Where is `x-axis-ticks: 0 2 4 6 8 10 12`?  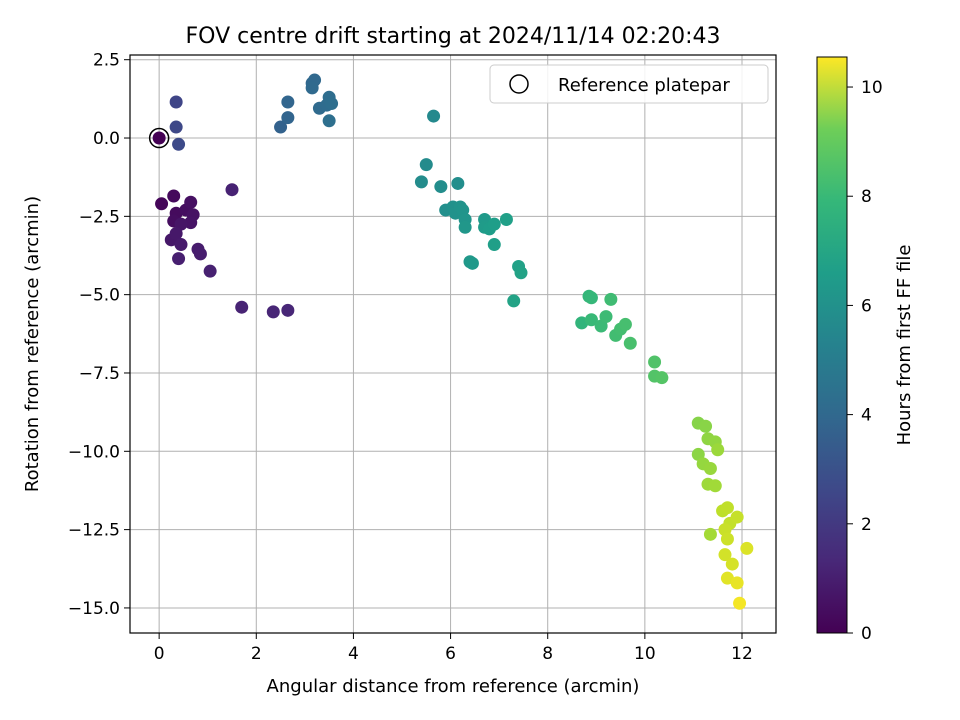
x-axis-ticks: 0 2 4 6 8 10 12 is located at coordinates (453, 648).